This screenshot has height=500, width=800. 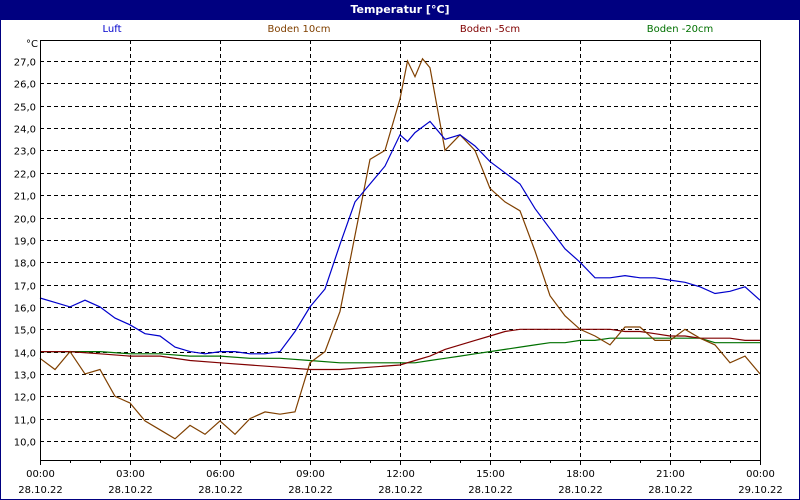 I want to click on y-tick-label: 11,0, so click(x=25, y=421).